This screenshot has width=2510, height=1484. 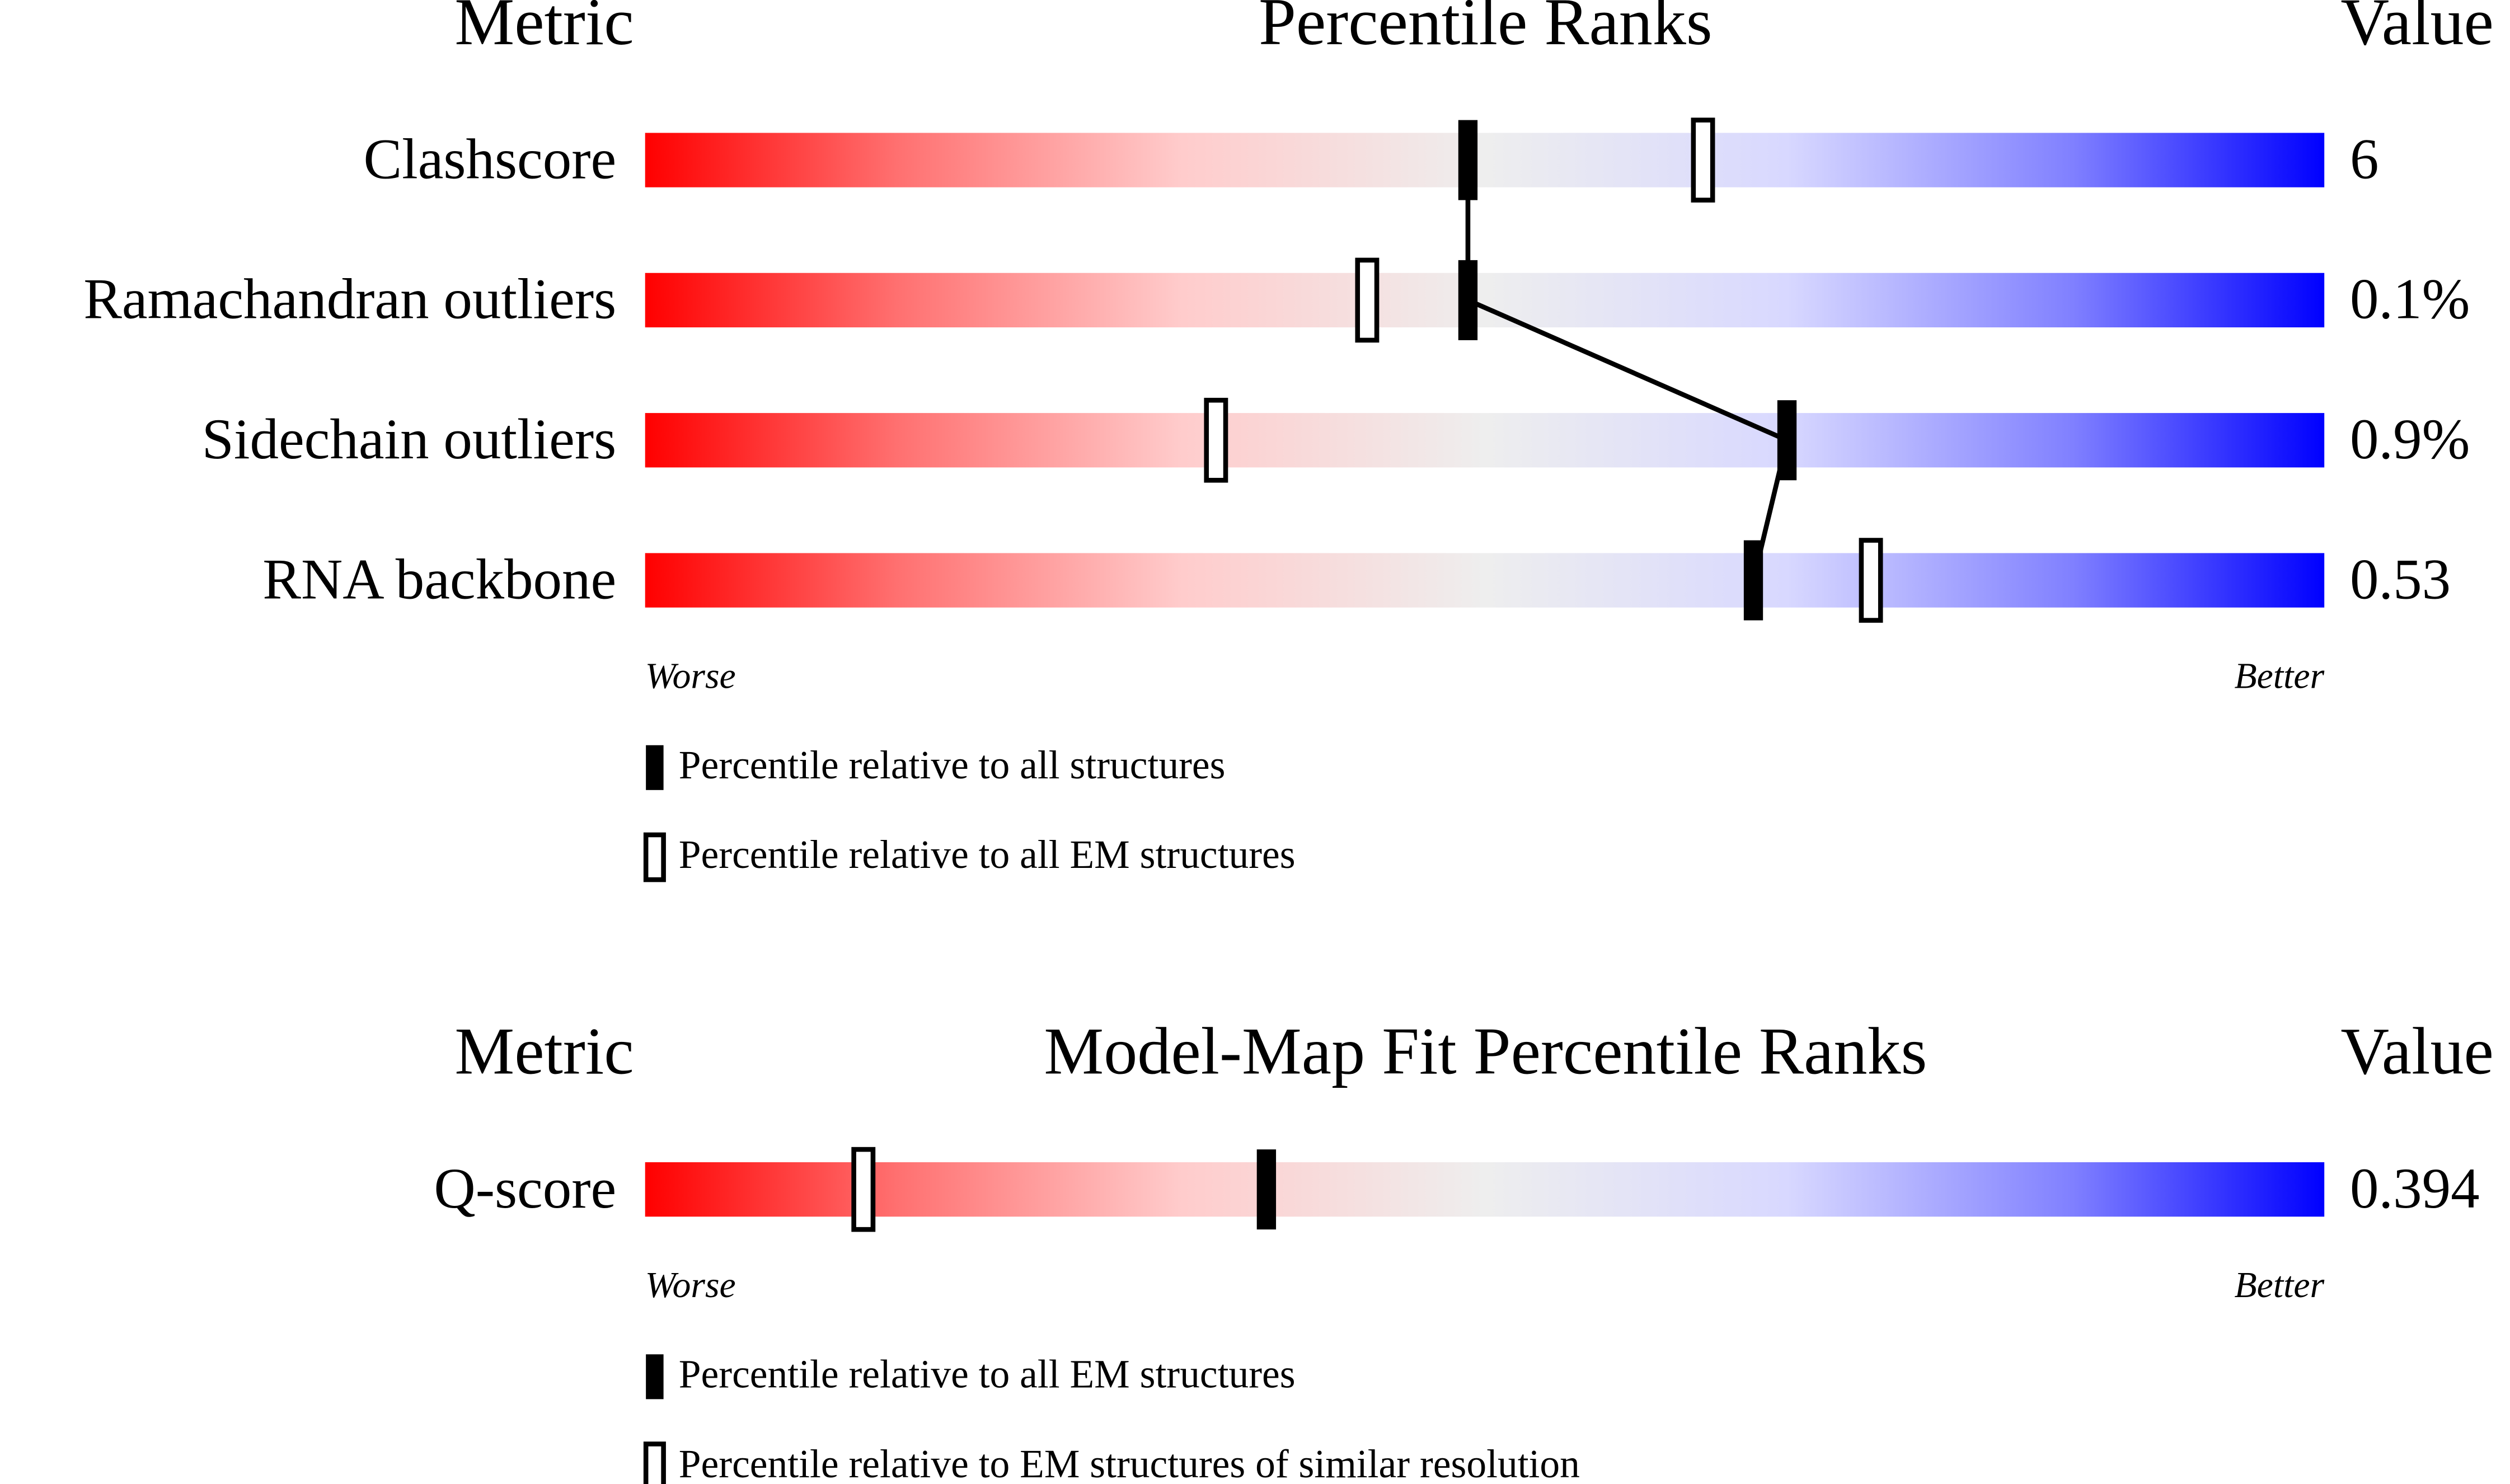 What do you see at coordinates (2410, 439) in the screenshot?
I see `metric-value: 0.9%` at bounding box center [2410, 439].